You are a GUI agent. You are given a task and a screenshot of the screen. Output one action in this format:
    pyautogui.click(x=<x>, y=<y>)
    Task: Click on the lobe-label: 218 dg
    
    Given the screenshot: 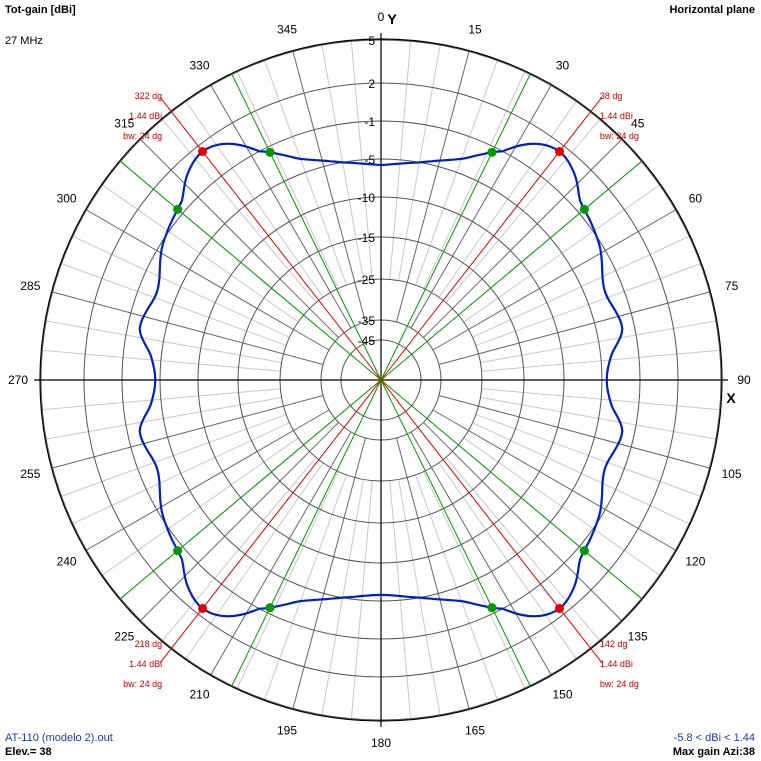 What is the action you would take?
    pyautogui.click(x=149, y=644)
    